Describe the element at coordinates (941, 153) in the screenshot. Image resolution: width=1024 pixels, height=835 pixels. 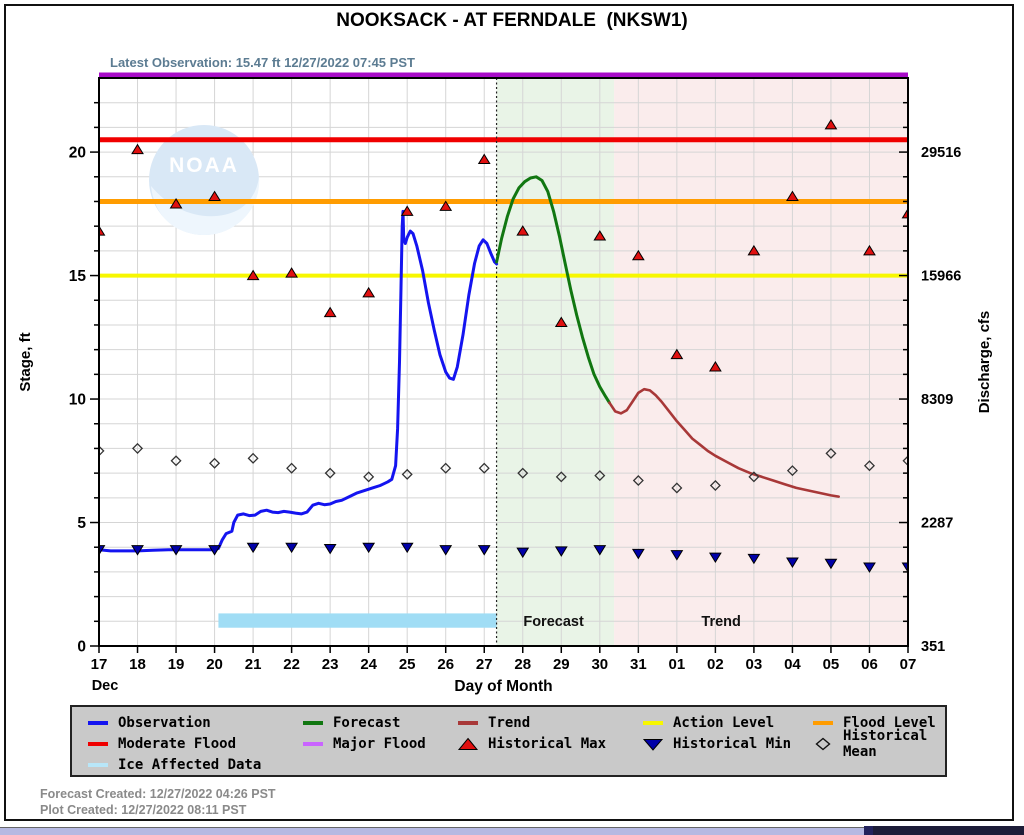
I see `svg-text: 29516` at that location.